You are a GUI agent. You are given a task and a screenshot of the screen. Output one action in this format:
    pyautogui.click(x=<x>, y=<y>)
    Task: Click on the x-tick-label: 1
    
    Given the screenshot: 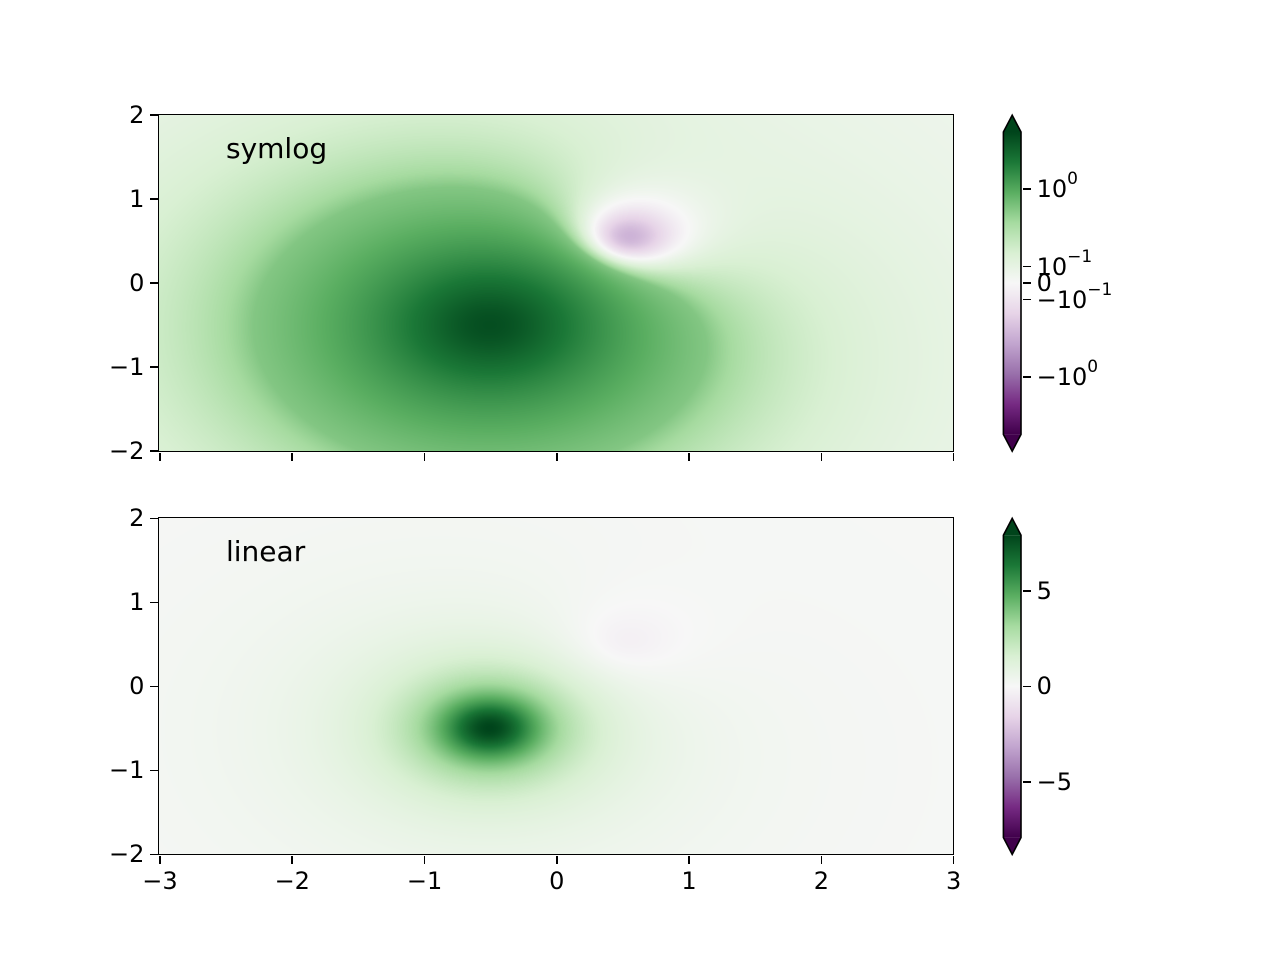 What is the action you would take?
    pyautogui.click(x=689, y=881)
    